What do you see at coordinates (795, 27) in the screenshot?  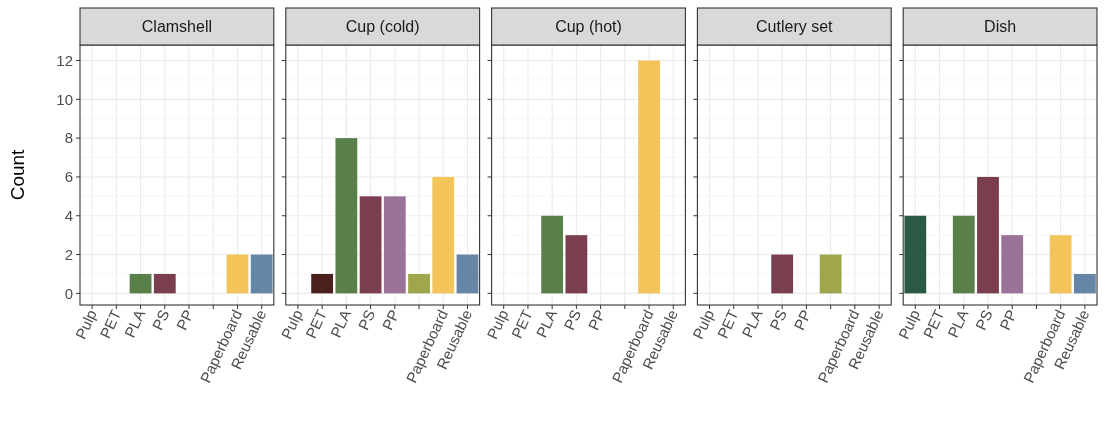 I see `chart-title: Cutlery set` at bounding box center [795, 27].